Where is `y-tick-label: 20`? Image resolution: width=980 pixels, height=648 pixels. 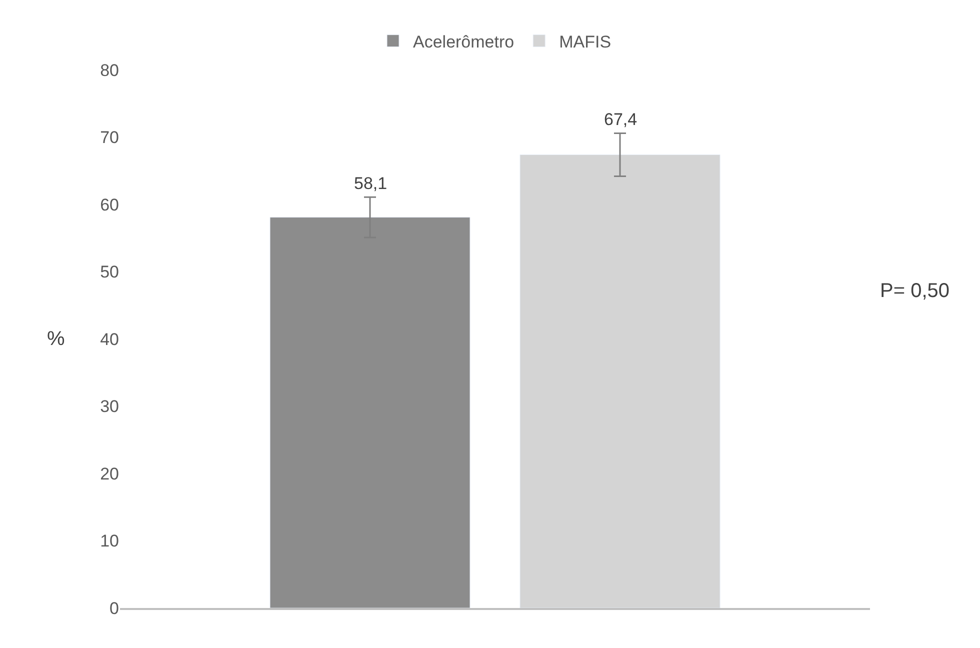 y-tick-label: 20 is located at coordinates (109, 474).